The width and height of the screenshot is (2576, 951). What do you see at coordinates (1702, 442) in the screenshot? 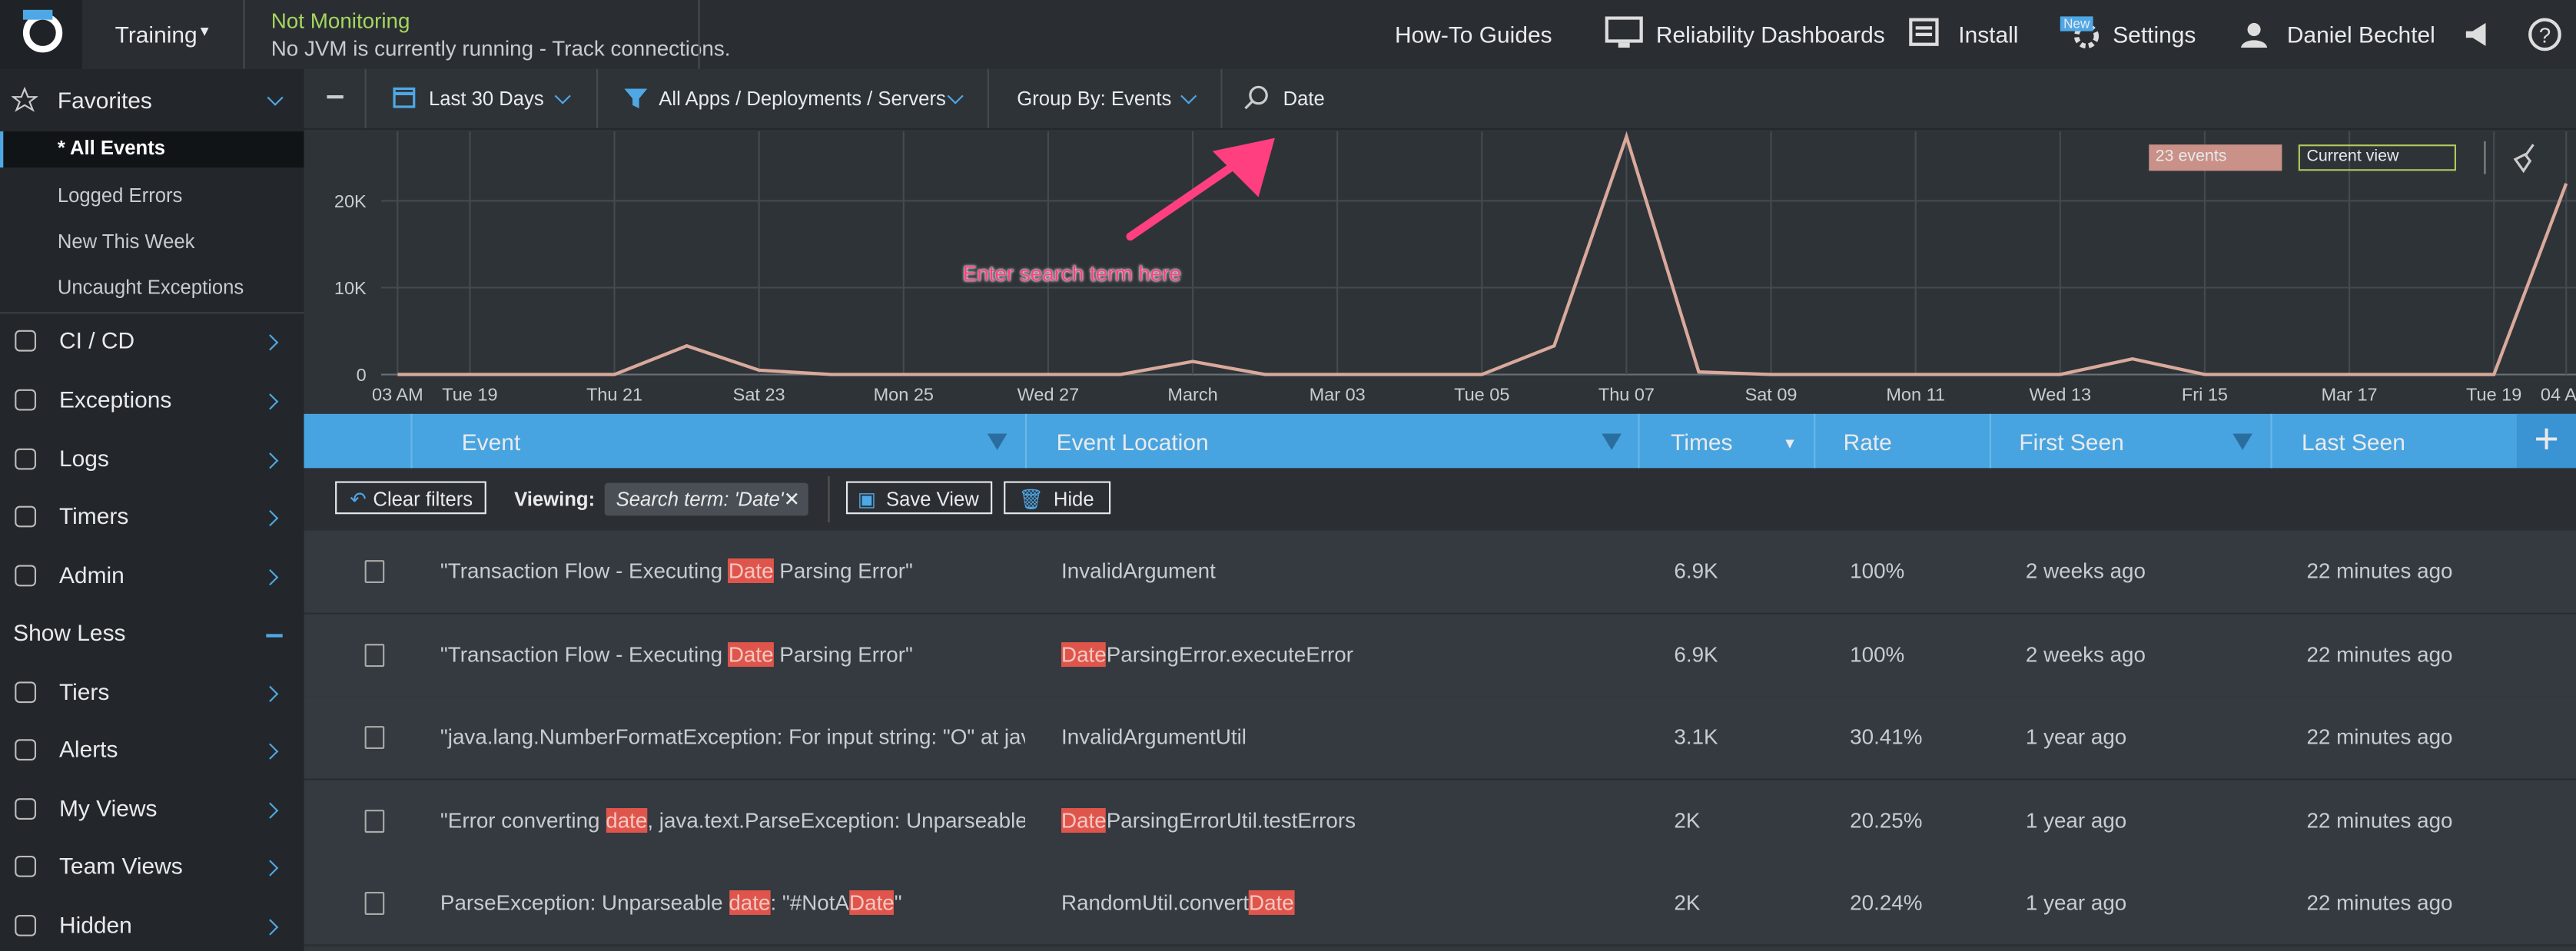
I see `column-header: Times` at bounding box center [1702, 442].